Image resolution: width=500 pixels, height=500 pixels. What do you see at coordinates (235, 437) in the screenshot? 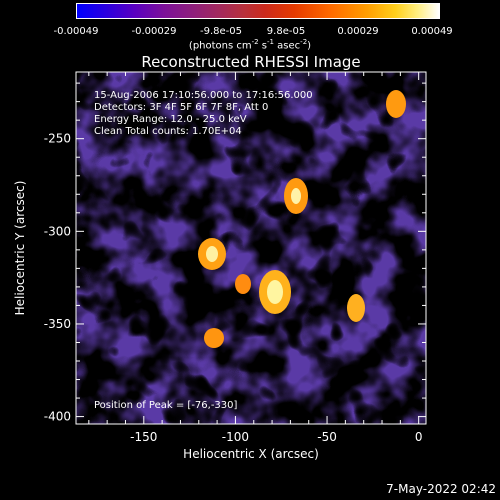
I see `x-tick-label: -100` at bounding box center [235, 437].